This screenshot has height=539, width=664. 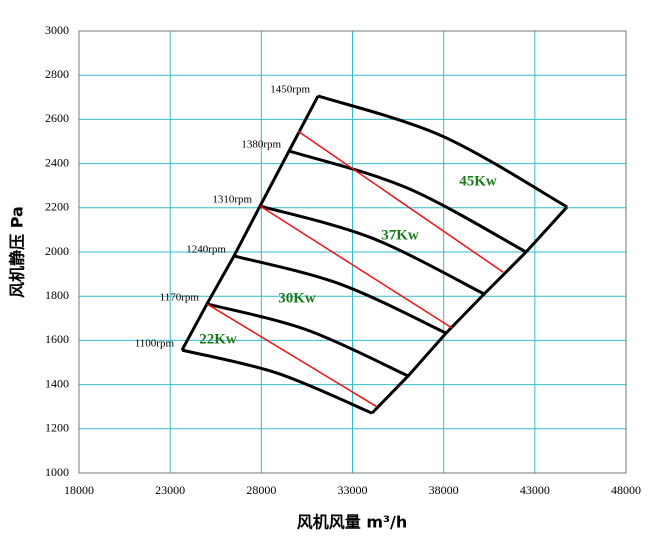 I want to click on y-tick-label: 2800, so click(x=57, y=74).